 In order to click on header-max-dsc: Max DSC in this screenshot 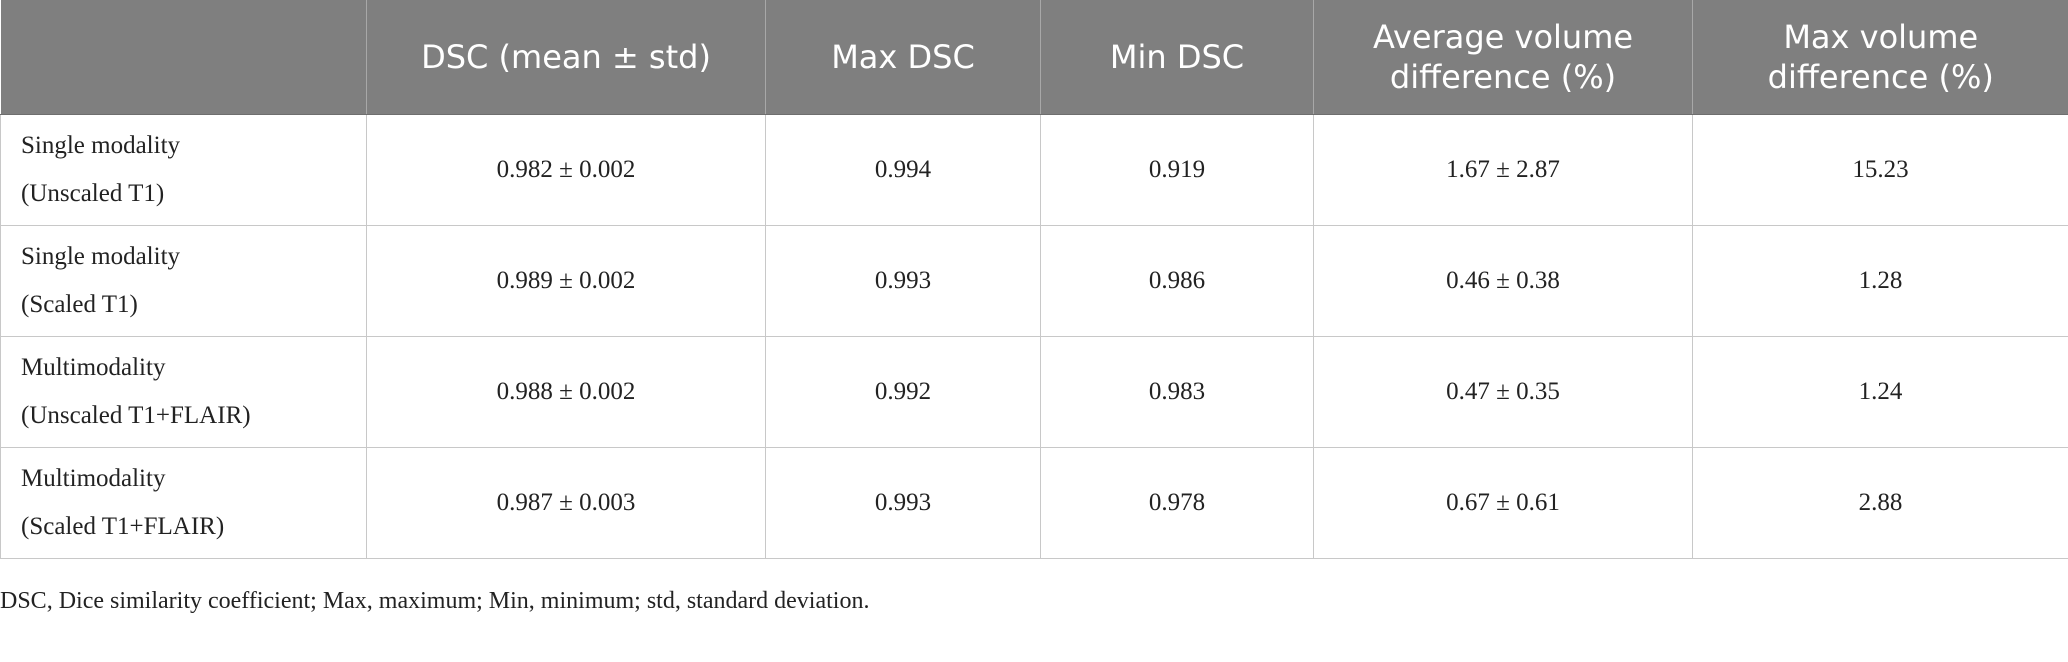, I will do `click(903, 57)`.